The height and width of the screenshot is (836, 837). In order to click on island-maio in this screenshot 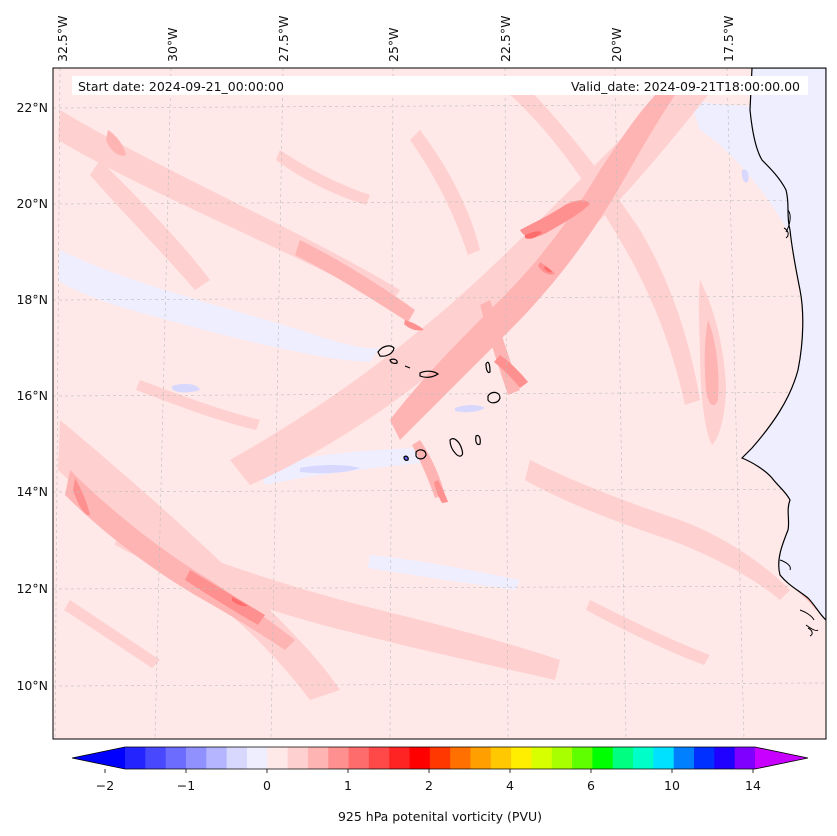, I will do `click(478, 440)`.